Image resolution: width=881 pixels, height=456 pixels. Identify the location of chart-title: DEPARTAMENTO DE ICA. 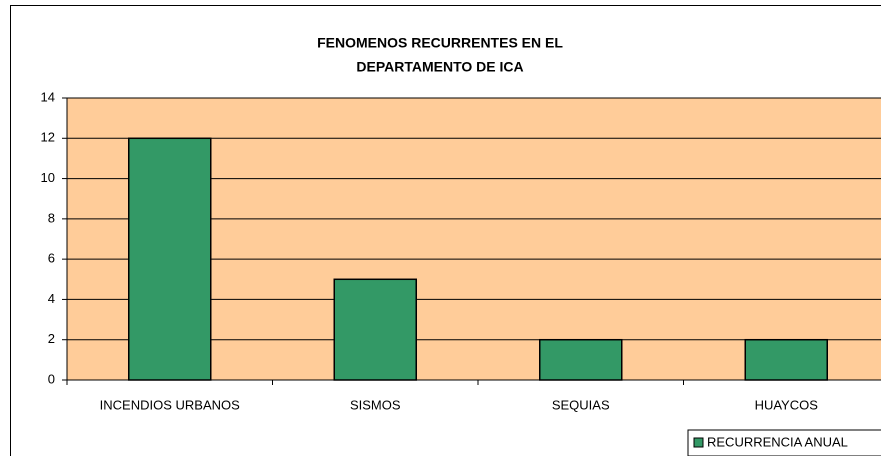
(439, 67).